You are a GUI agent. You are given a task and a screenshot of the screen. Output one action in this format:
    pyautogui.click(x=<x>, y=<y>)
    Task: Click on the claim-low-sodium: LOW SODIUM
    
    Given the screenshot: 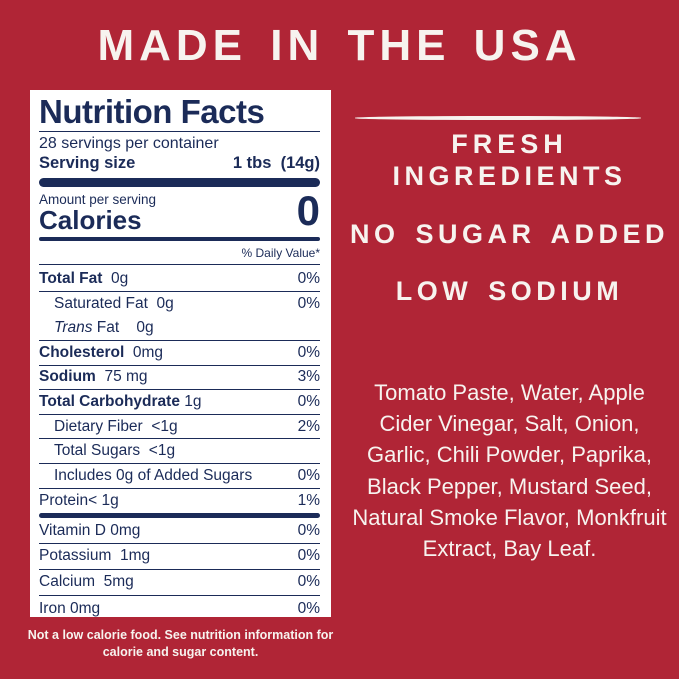 What is the action you would take?
    pyautogui.click(x=509, y=291)
    